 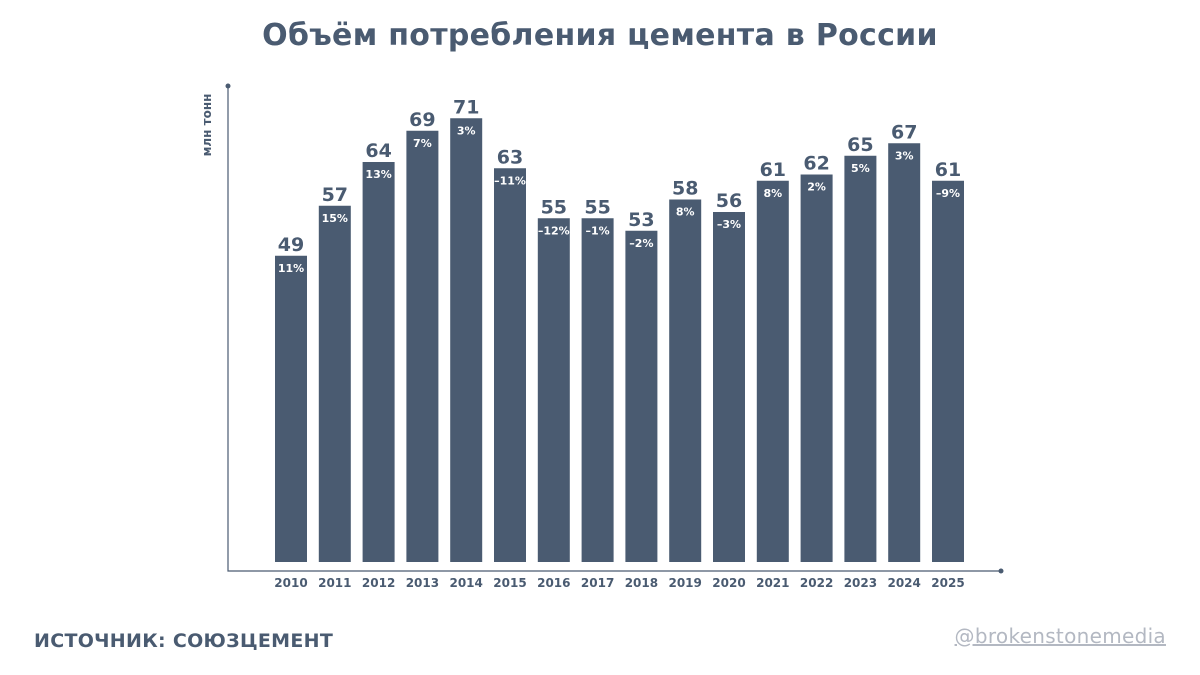 I want to click on author-handle-link: @brokenstonemedia, so click(x=1060, y=636).